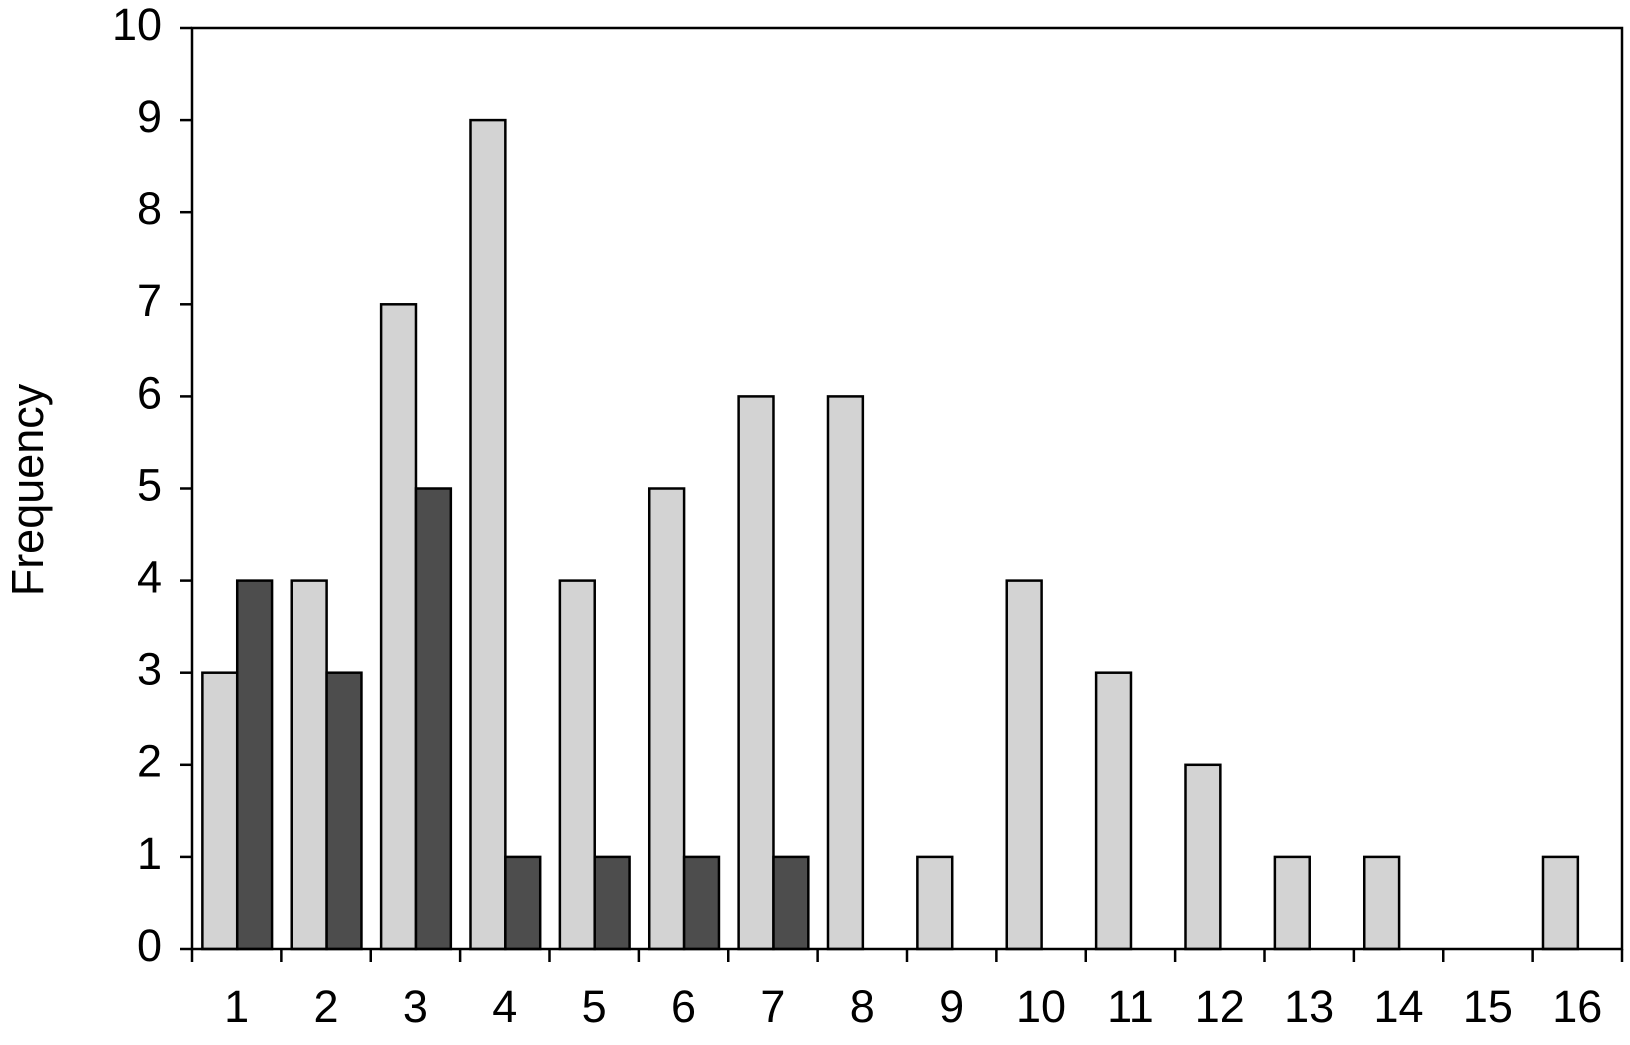  Describe the element at coordinates (415, 1006) in the screenshot. I see `x-tick-label: 3` at that location.